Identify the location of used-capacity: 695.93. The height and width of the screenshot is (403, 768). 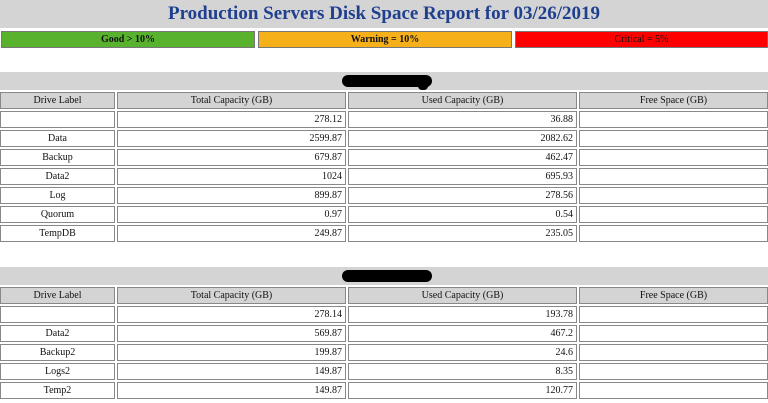
(462, 176).